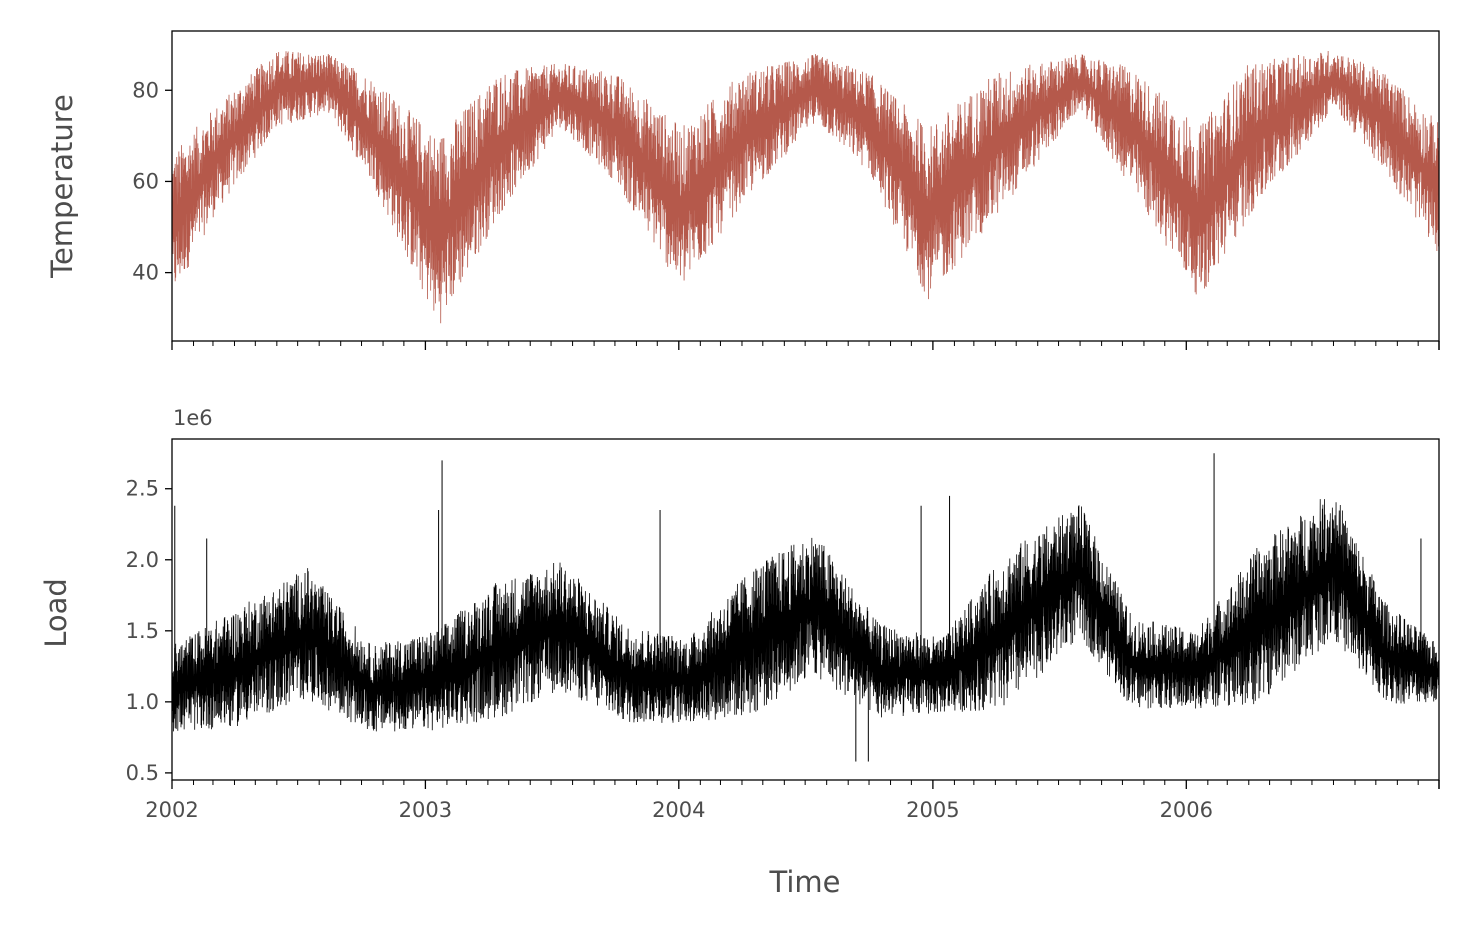 Image resolution: width=1468 pixels, height=937 pixels. I want to click on load-y-tick-label-4: 2.5, so click(142, 489).